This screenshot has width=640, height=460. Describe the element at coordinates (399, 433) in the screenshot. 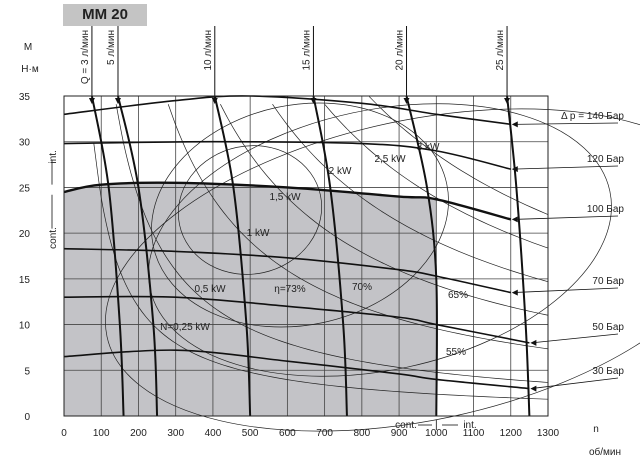

I see `x-tick-label: 900` at that location.